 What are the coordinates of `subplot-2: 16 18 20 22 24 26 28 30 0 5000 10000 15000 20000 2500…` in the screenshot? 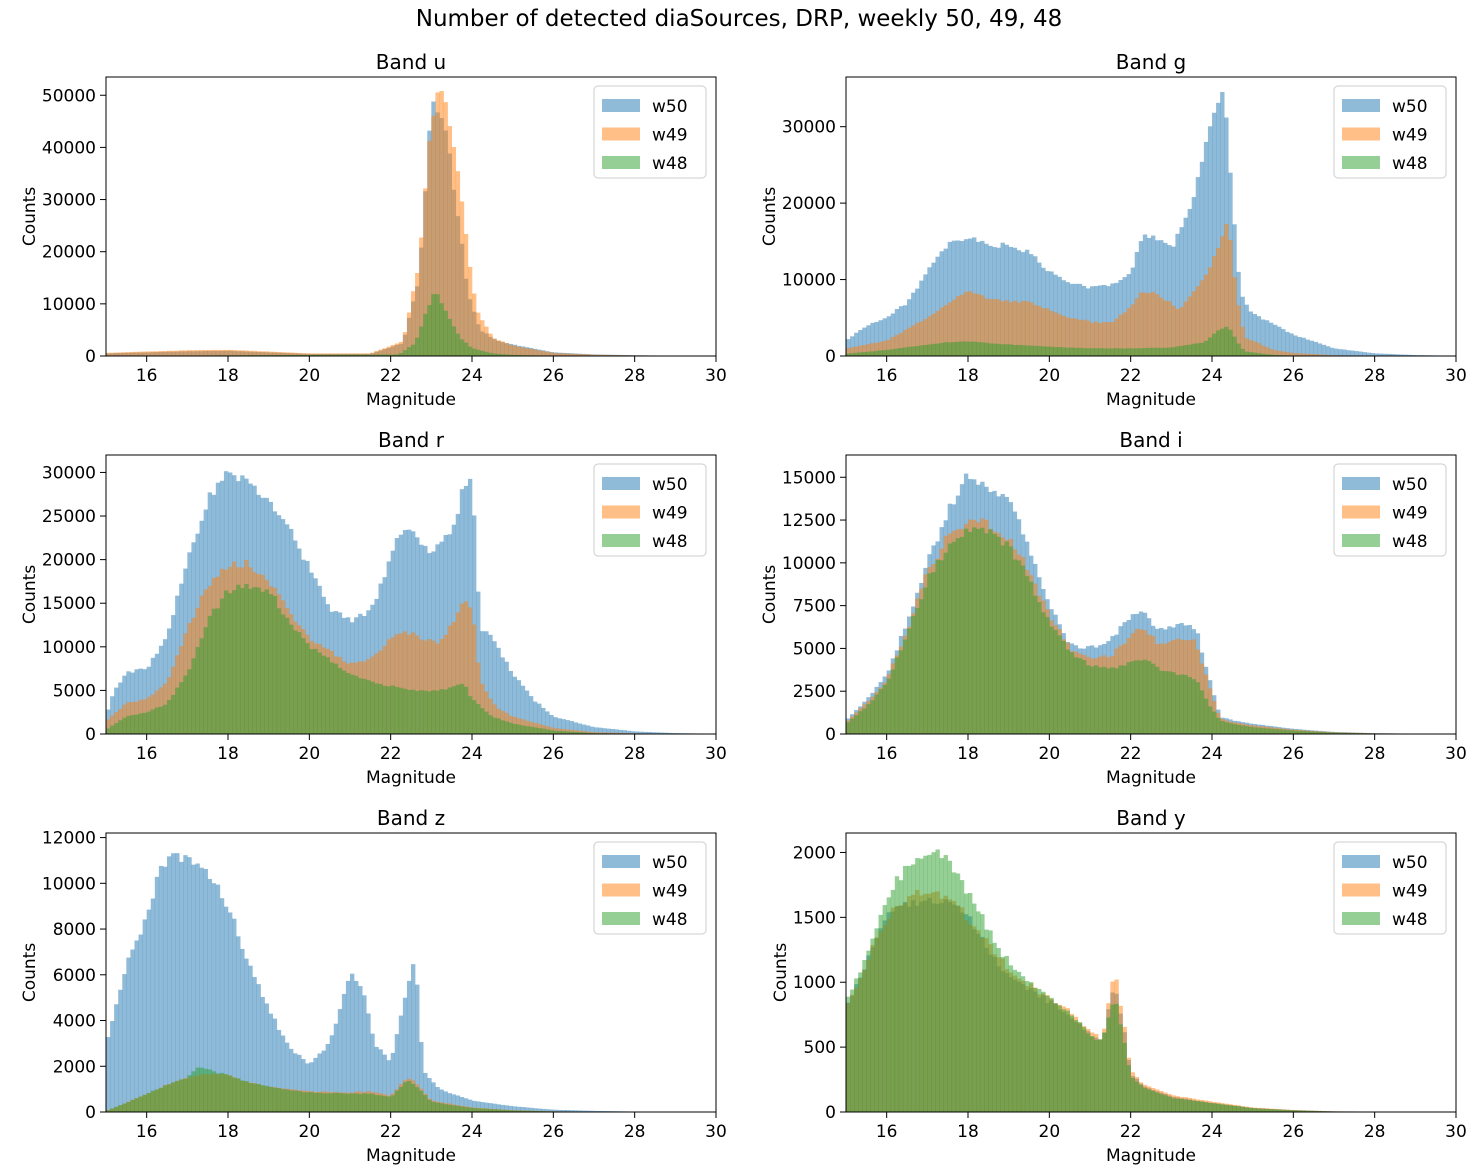 It's located at (373, 608).